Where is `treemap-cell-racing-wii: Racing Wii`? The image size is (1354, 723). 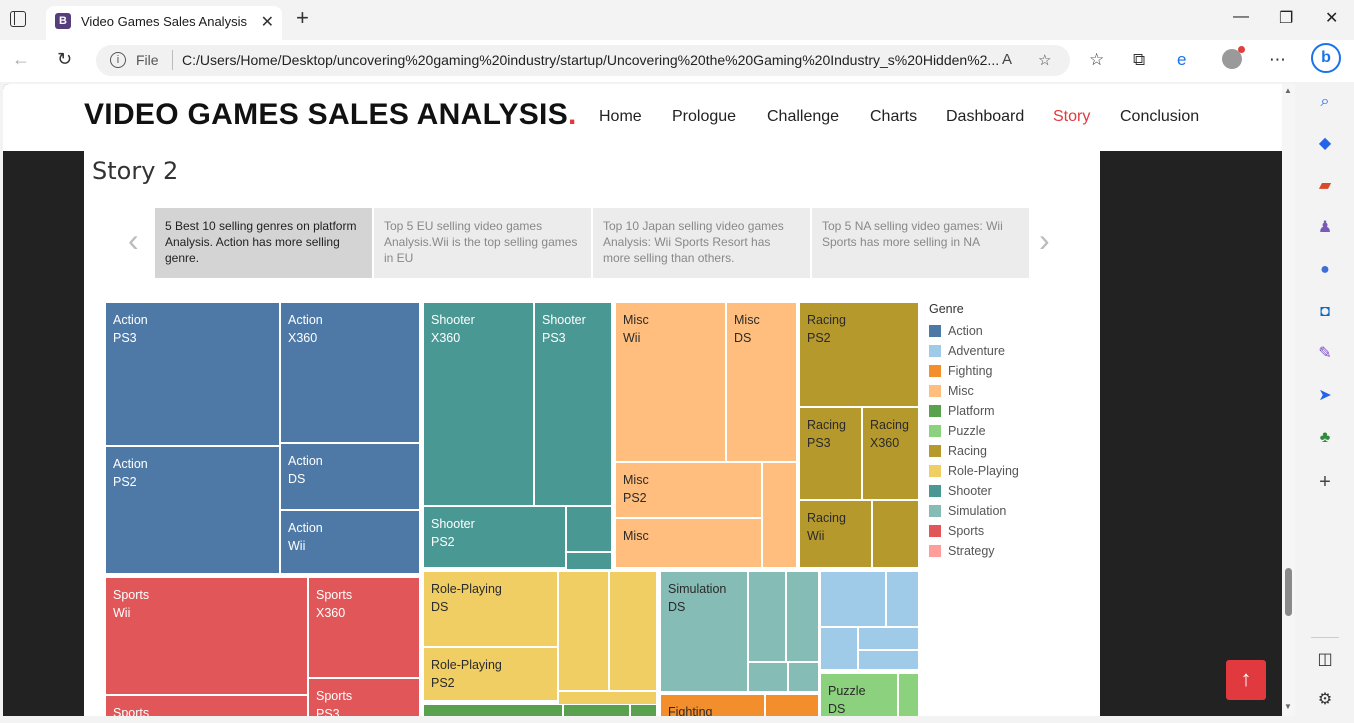 treemap-cell-racing-wii: Racing Wii is located at coordinates (835, 534).